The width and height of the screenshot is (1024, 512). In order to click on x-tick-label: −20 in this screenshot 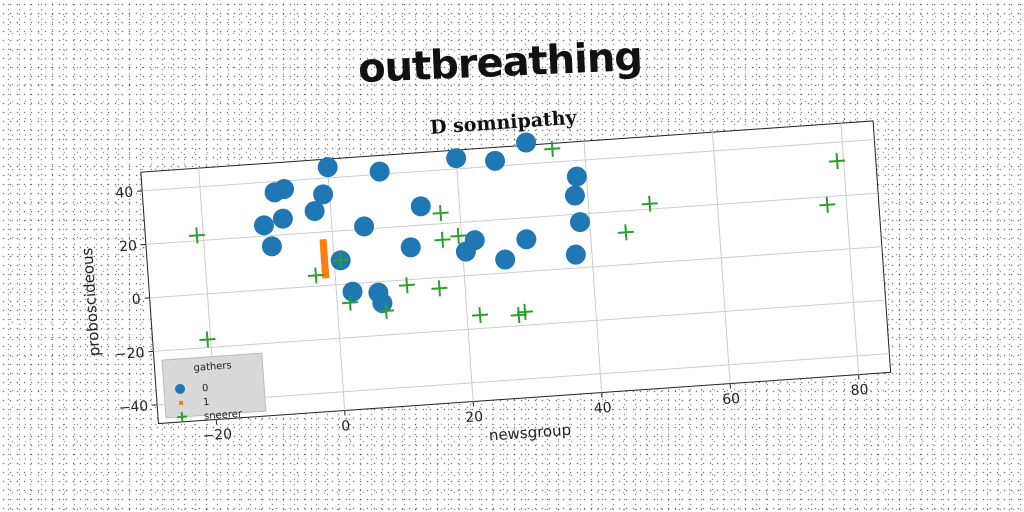, I will do `click(217, 435)`.